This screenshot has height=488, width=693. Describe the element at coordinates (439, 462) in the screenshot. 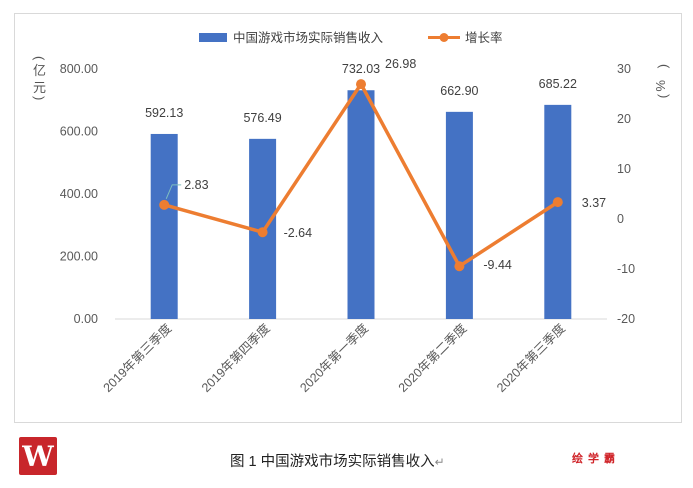

I see `caption-return-mark: ↵` at that location.